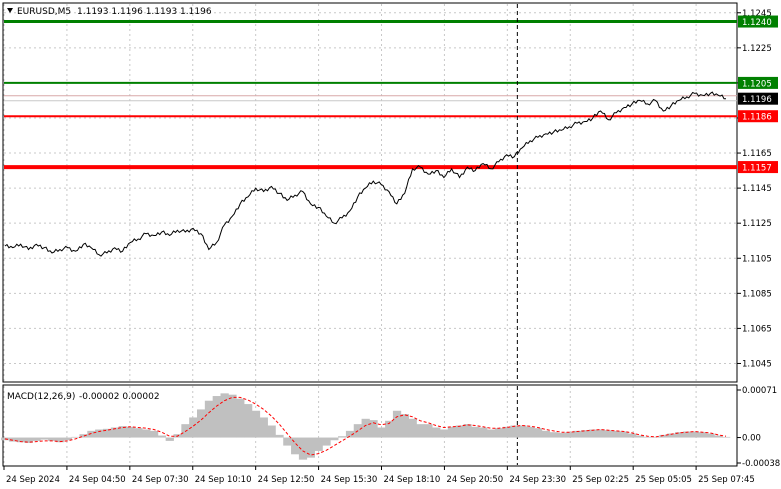 This screenshot has width=781, height=489. What do you see at coordinates (758, 427) in the screenshot?
I see `macd-axis: 0.00071 0.00 -0.00038` at bounding box center [758, 427].